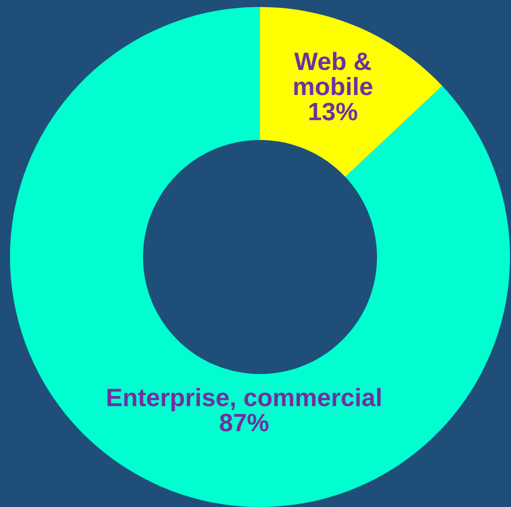 This screenshot has height=507, width=511. I want to click on slice-label: Web & mobile, so click(333, 74).